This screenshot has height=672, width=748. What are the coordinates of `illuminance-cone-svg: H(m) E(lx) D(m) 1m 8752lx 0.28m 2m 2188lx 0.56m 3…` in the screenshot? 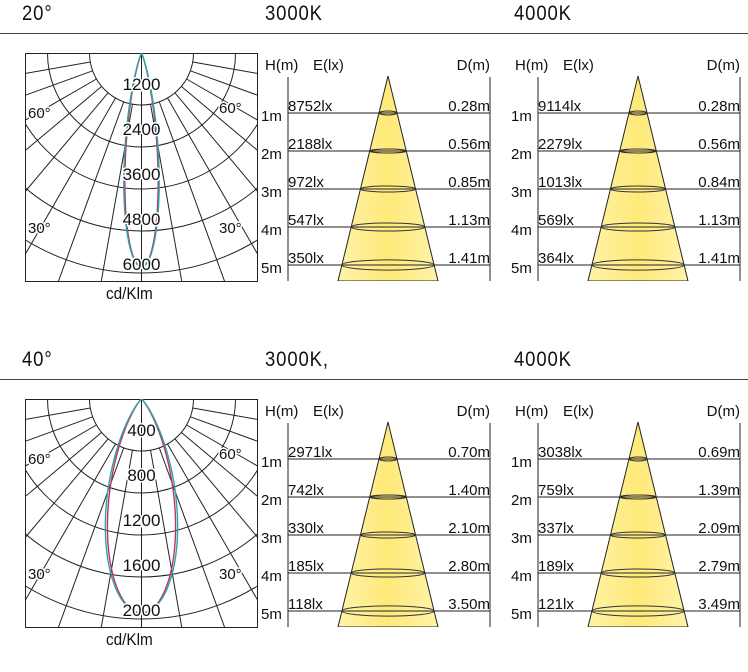 It's located at (376, 169).